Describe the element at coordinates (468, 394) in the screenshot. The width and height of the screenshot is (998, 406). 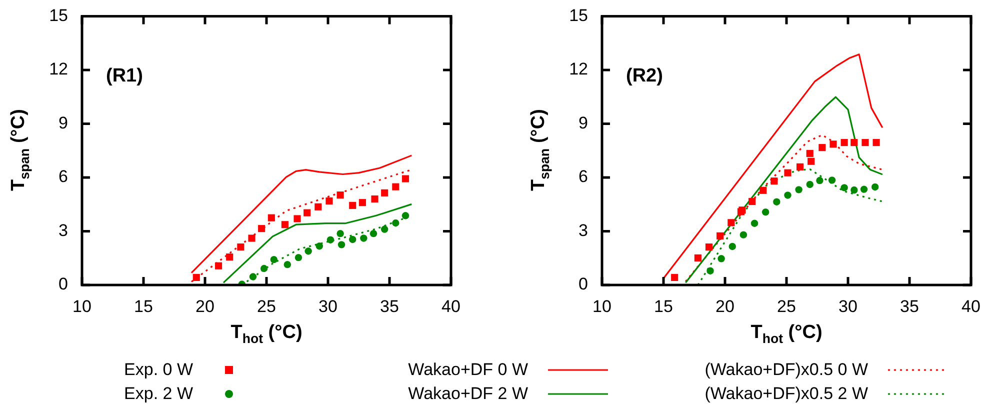
I see `legend-label: Wakao+DF 2 W` at that location.